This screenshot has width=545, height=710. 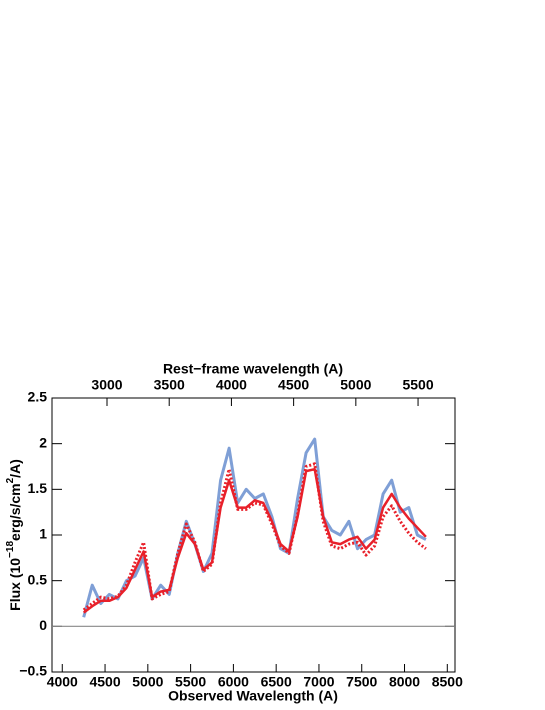 What do you see at coordinates (104, 682) in the screenshot?
I see `x-tick-label: 4500` at bounding box center [104, 682].